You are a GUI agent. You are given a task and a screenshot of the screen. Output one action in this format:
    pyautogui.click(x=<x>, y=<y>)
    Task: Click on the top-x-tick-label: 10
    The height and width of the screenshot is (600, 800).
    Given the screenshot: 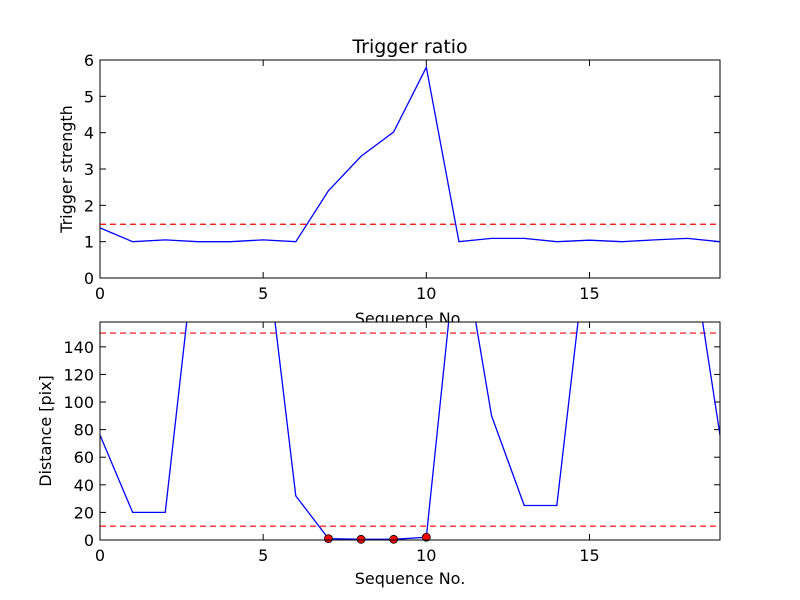 What is the action you would take?
    pyautogui.click(x=426, y=293)
    